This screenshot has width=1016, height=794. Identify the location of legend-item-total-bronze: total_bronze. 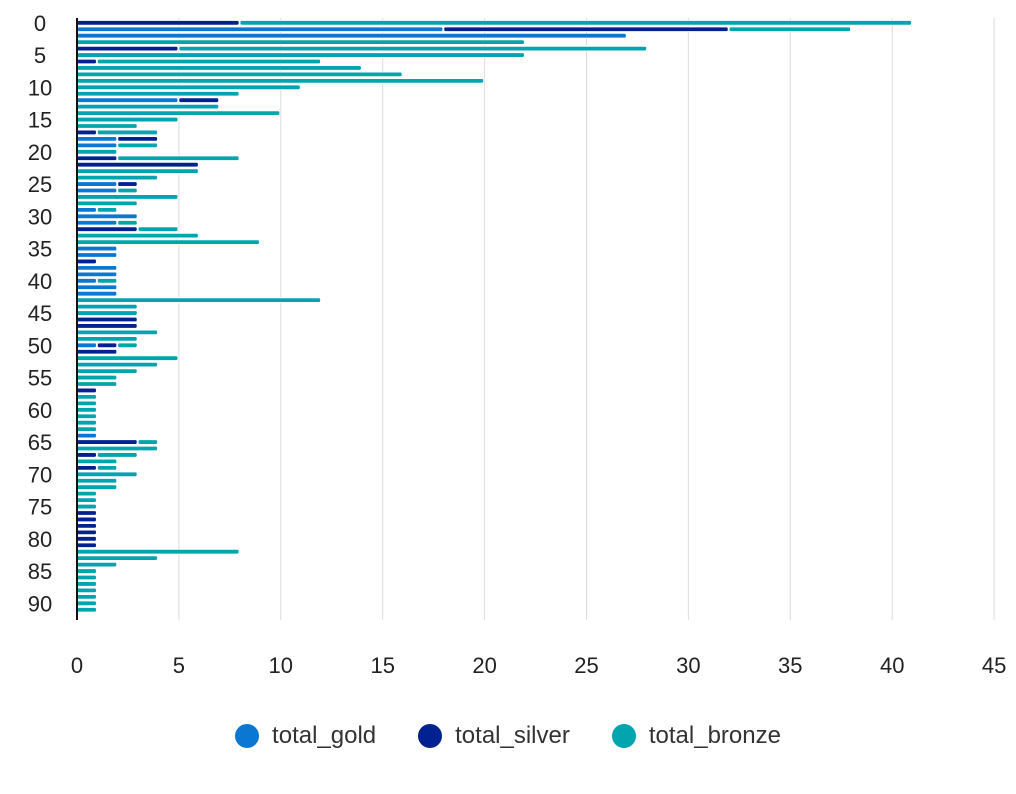
(696, 736).